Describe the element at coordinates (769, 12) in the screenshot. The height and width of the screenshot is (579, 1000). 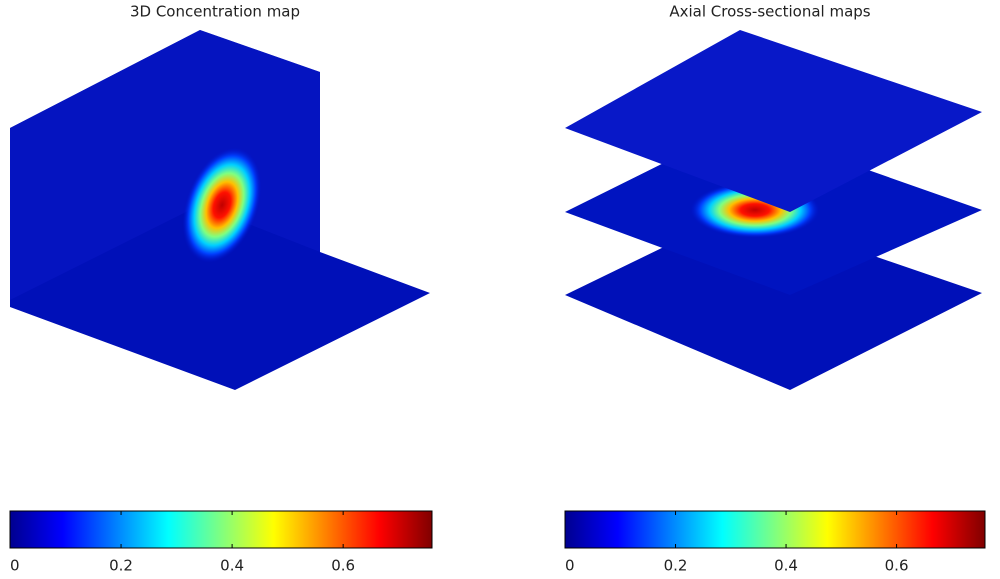
I see `chart-title: Axial Cross-sectional maps` at that location.